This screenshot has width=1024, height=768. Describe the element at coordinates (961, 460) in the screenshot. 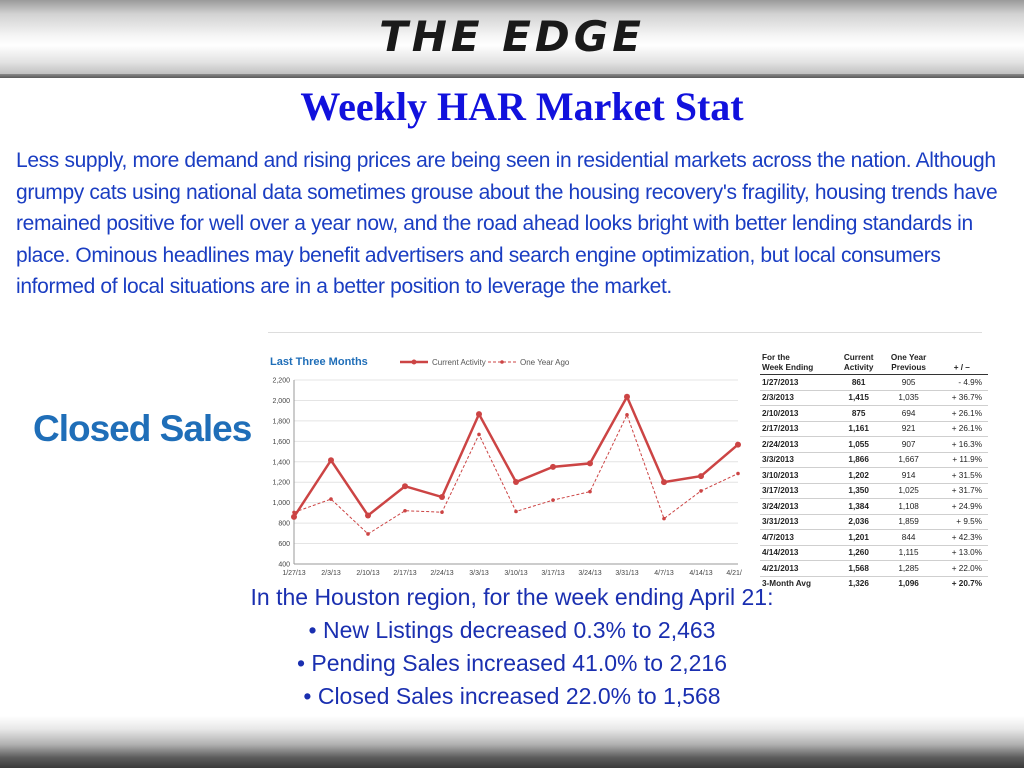

I see `cell-change: + 11.9%` at that location.